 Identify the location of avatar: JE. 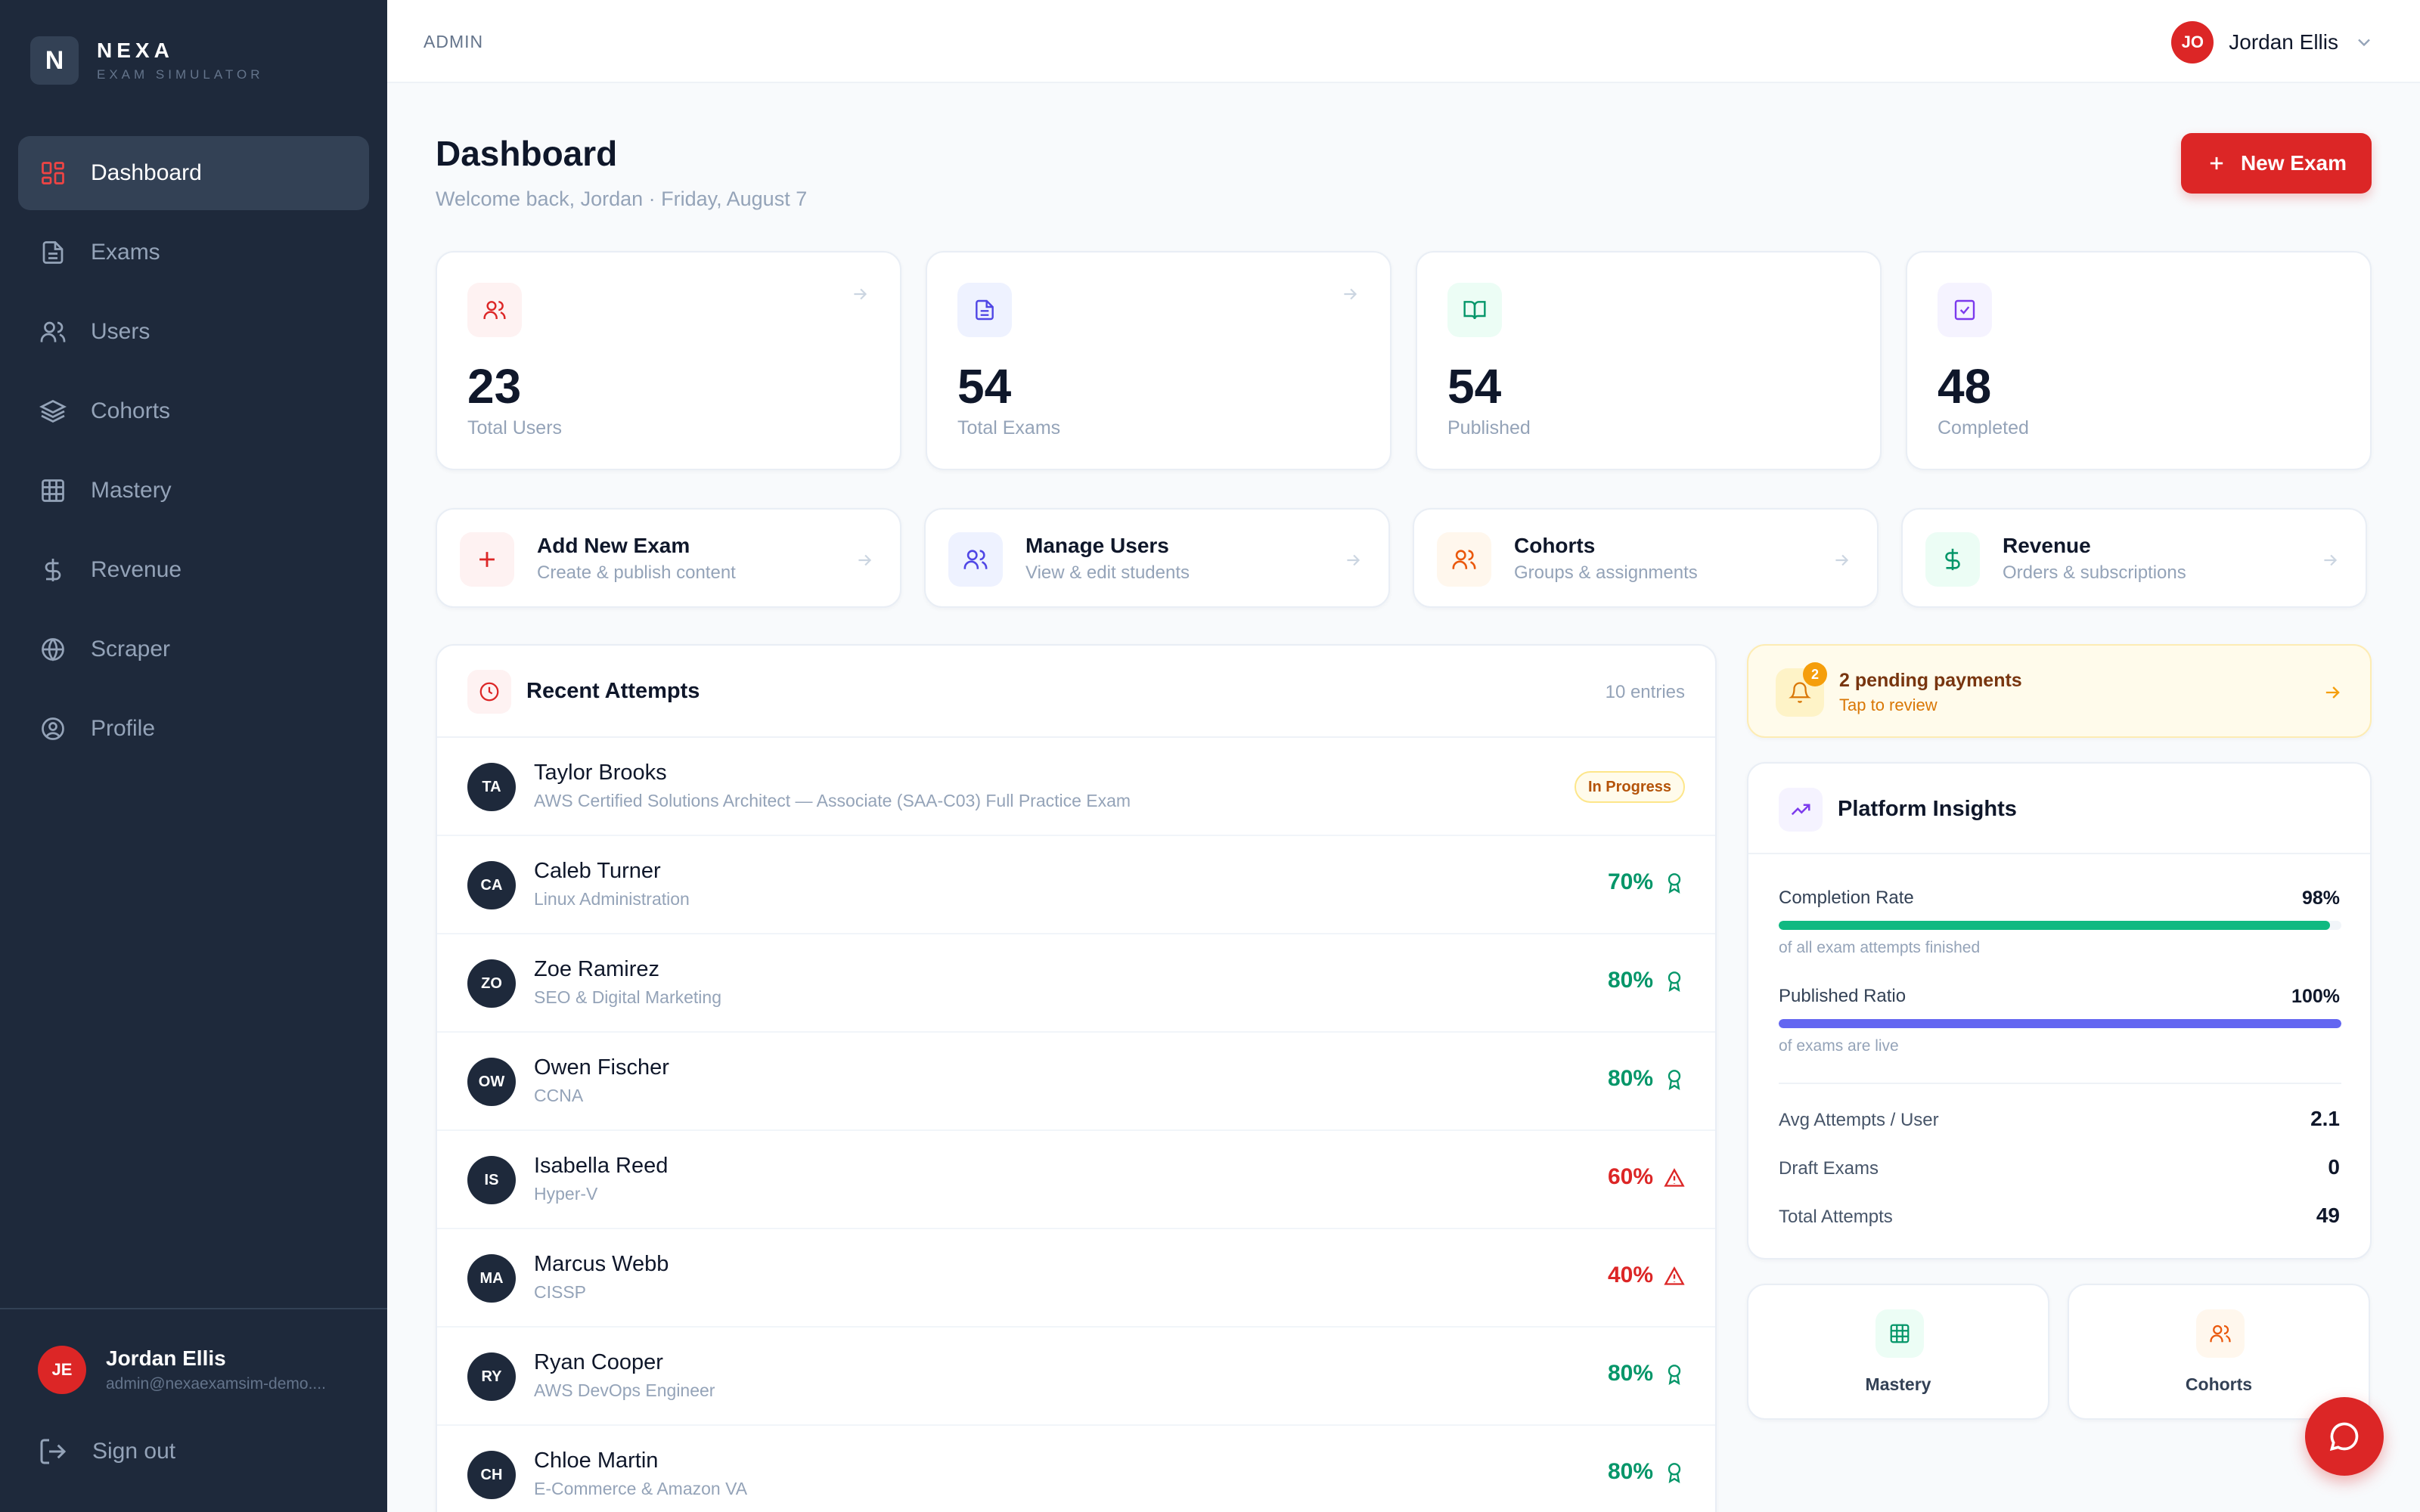
(62, 1370).